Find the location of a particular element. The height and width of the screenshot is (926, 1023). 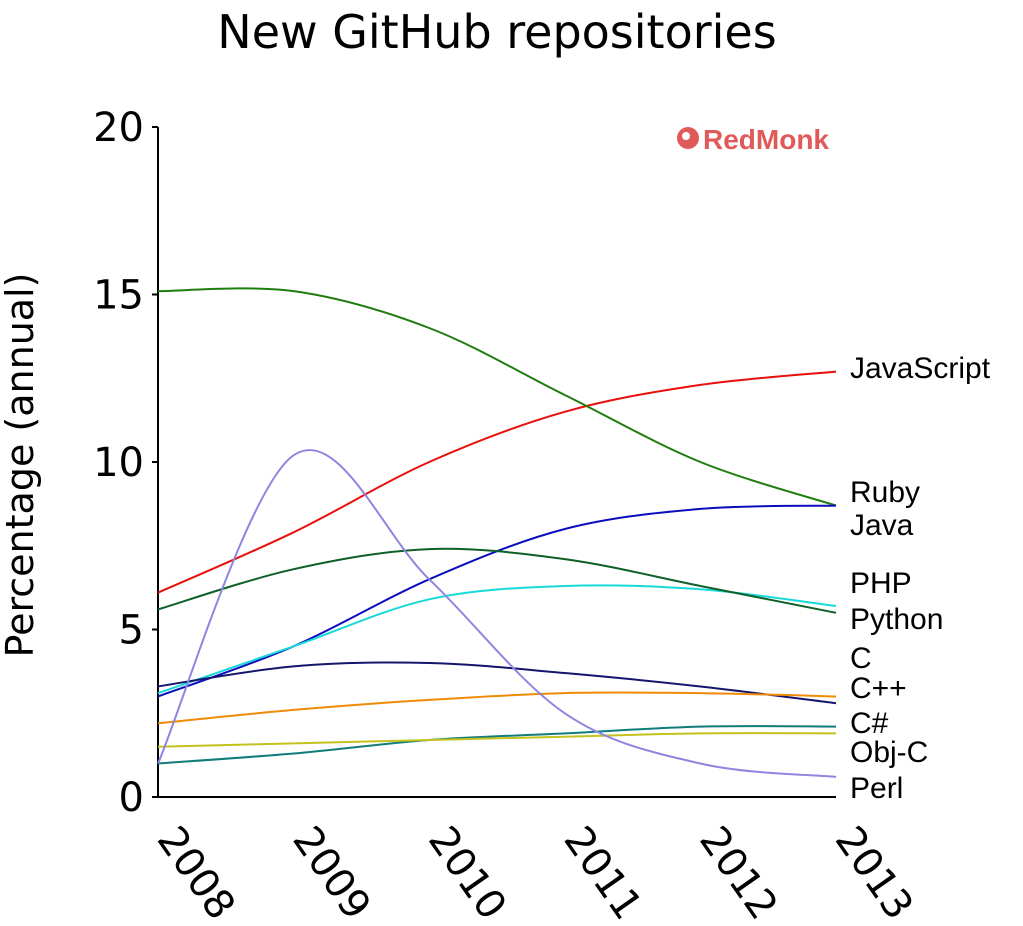

series-label-c: C is located at coordinates (861, 658).